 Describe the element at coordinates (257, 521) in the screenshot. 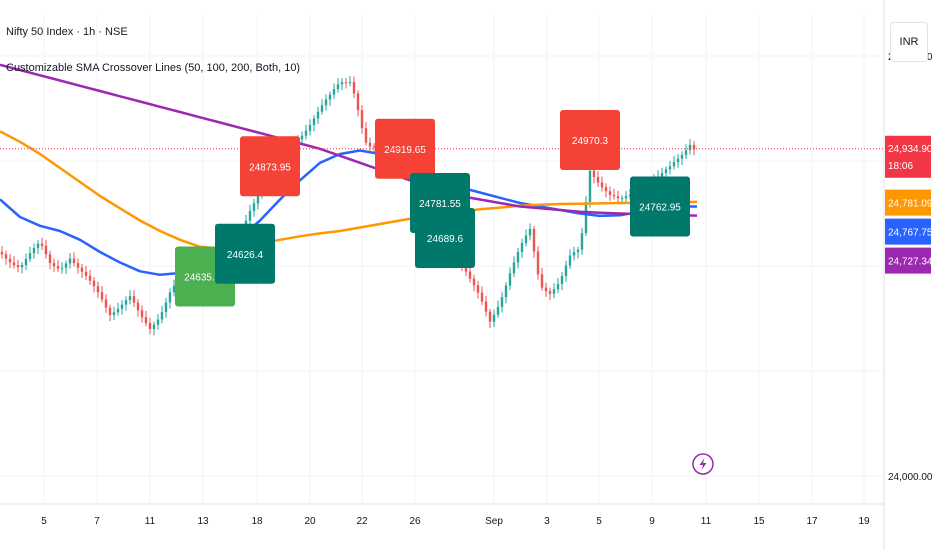

I see `x-tick-label: 18` at that location.